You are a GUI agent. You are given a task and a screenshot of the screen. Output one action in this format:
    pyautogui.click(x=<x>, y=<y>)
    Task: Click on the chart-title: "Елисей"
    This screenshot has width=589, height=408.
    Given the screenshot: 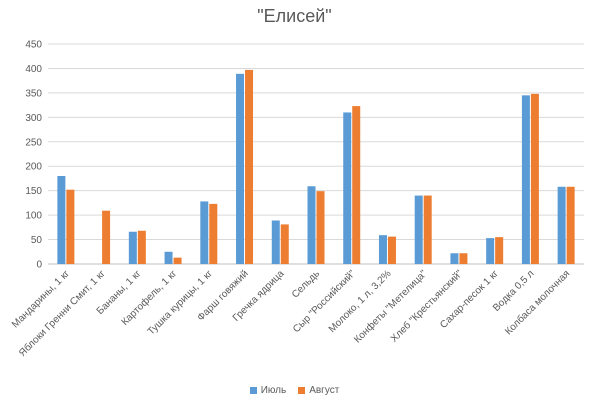 What is the action you would take?
    pyautogui.click(x=294, y=16)
    